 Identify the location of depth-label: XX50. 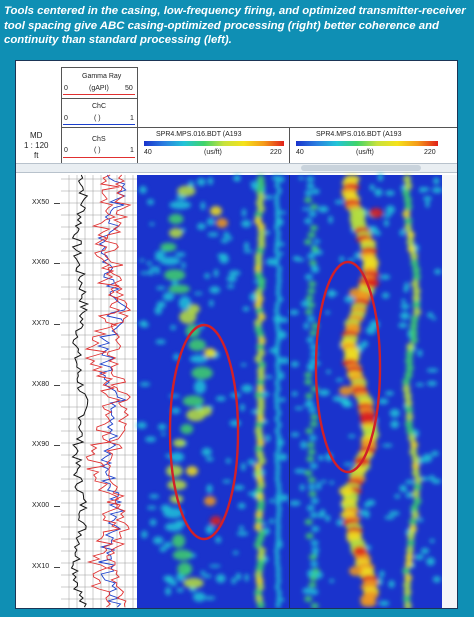
(41, 202).